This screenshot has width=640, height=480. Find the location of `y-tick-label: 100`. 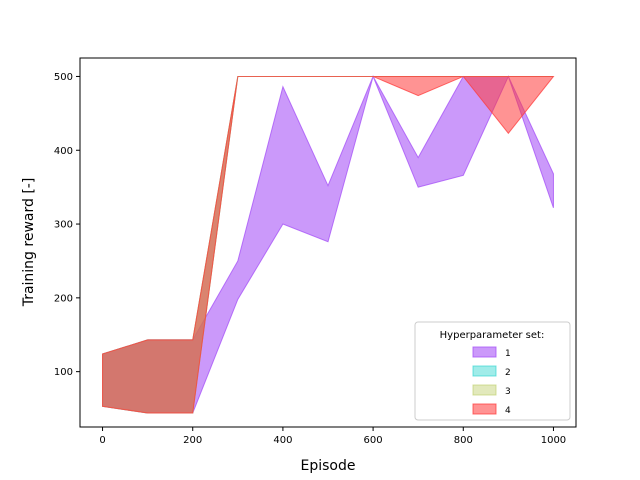

y-tick-label: 100 is located at coordinates (63, 372).